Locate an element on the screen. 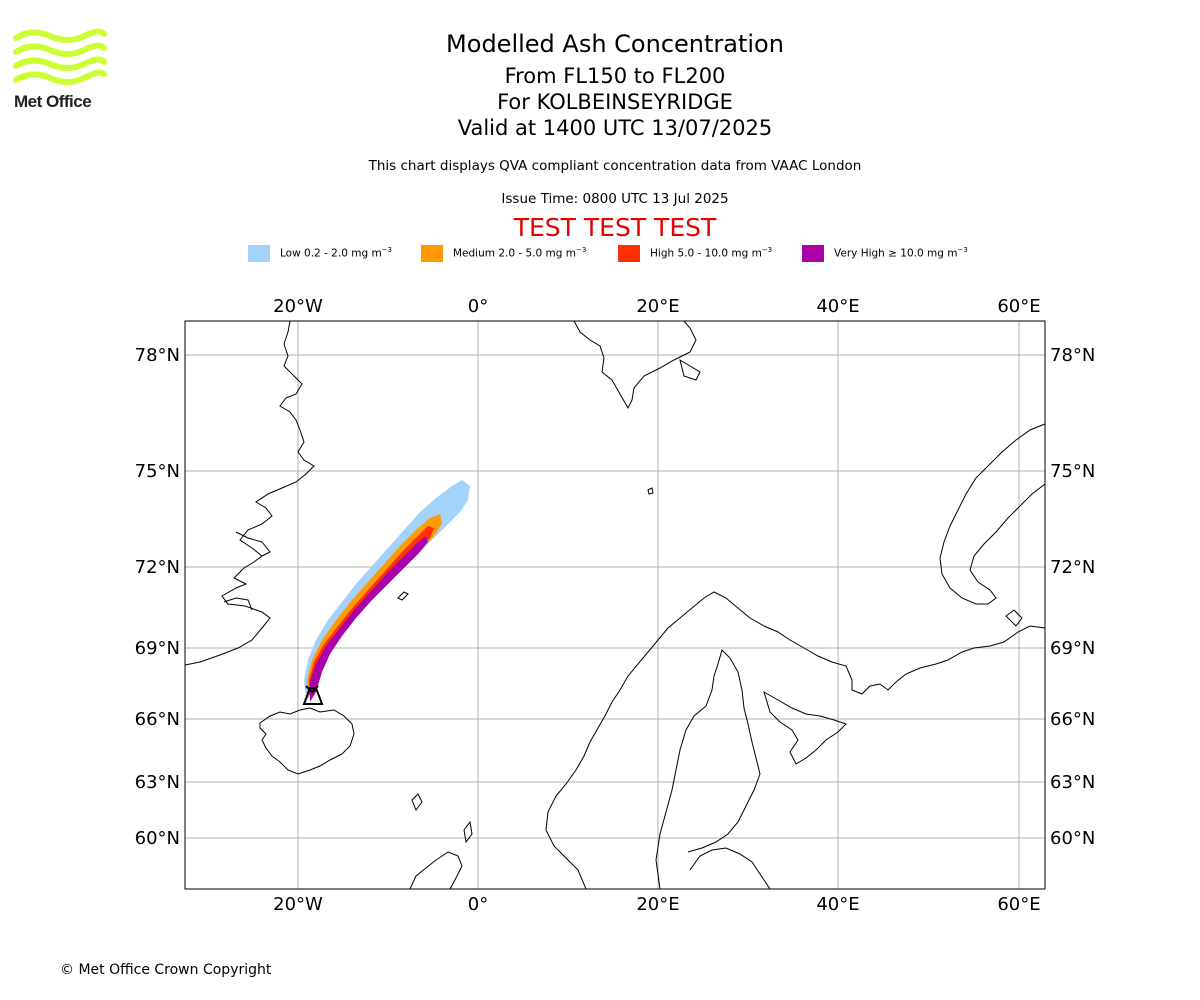  legend-swatch-low is located at coordinates (259, 253).